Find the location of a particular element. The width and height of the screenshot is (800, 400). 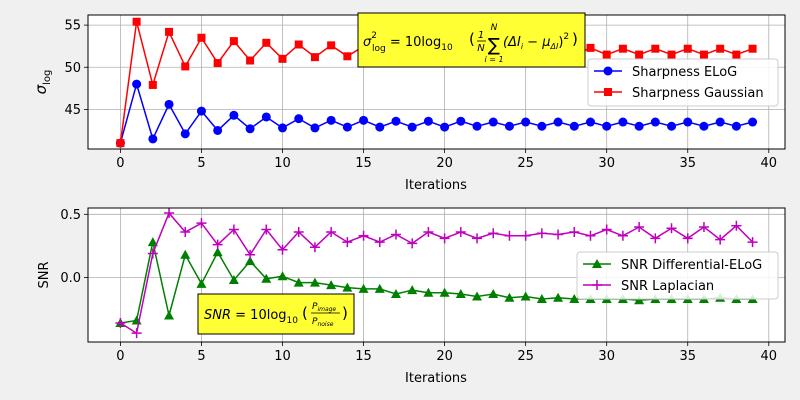

legend-marker-sharpness-elog is located at coordinates (608, 71).